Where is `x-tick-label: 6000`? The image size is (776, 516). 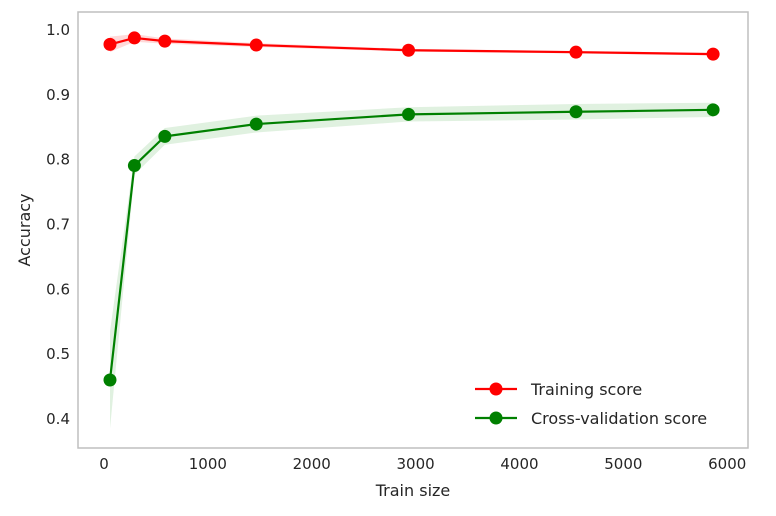 x-tick-label: 6000 is located at coordinates (727, 464).